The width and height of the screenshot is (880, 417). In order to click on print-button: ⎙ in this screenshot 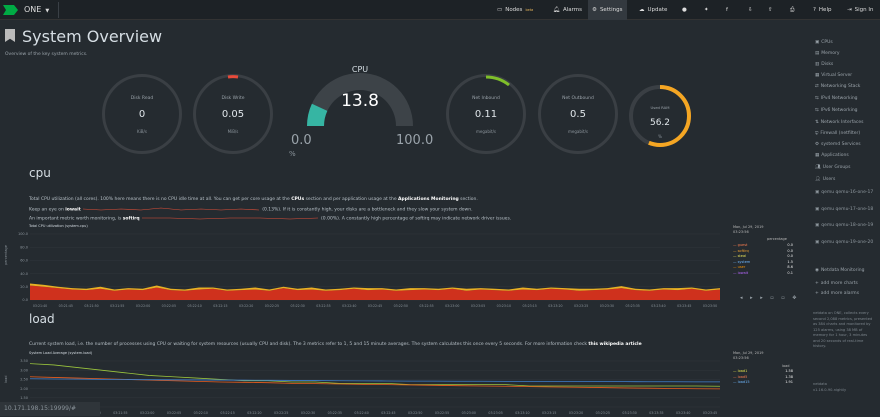, I will do `click(792, 10)`.